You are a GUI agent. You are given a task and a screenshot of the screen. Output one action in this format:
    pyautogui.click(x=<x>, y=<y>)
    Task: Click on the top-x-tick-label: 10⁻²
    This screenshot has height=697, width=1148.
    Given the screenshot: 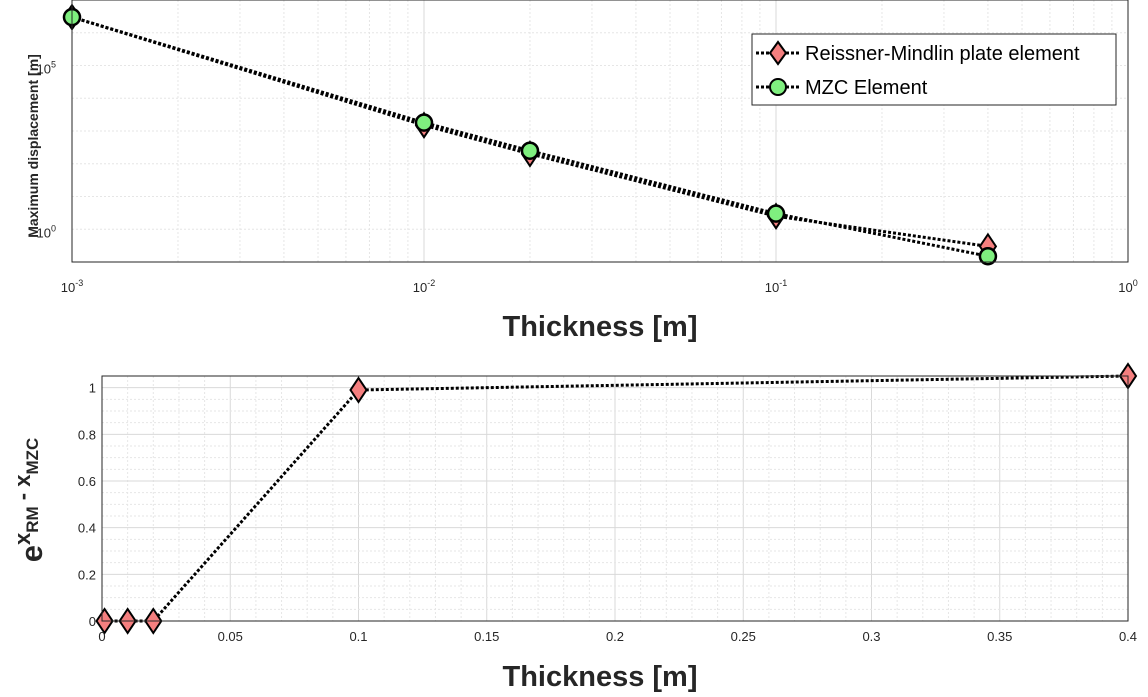 What is the action you would take?
    pyautogui.click(x=424, y=286)
    